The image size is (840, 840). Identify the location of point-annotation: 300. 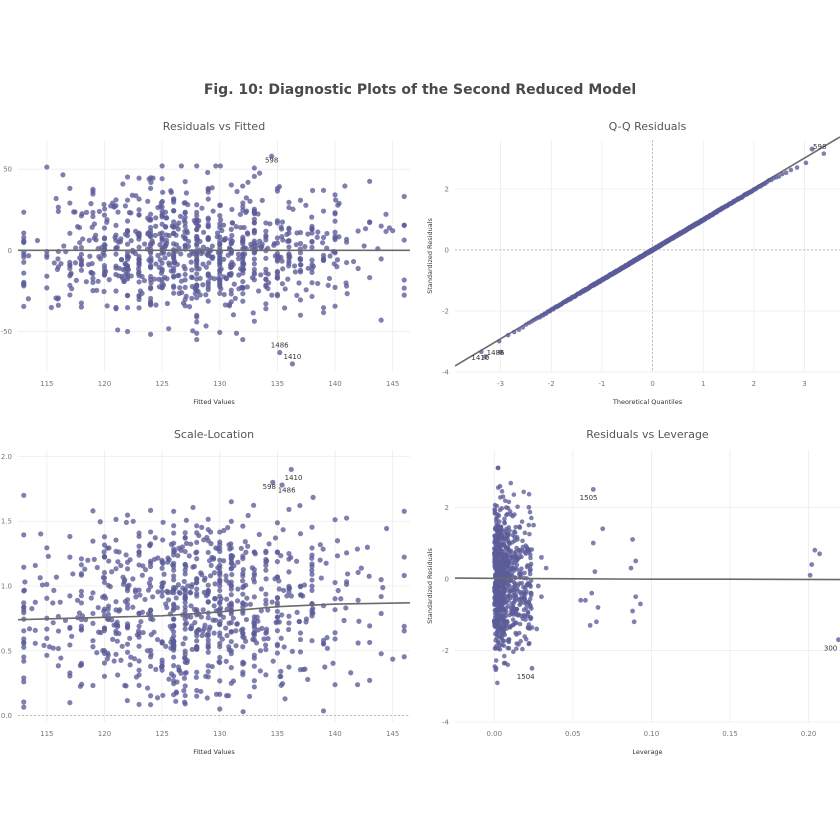
(830, 648).